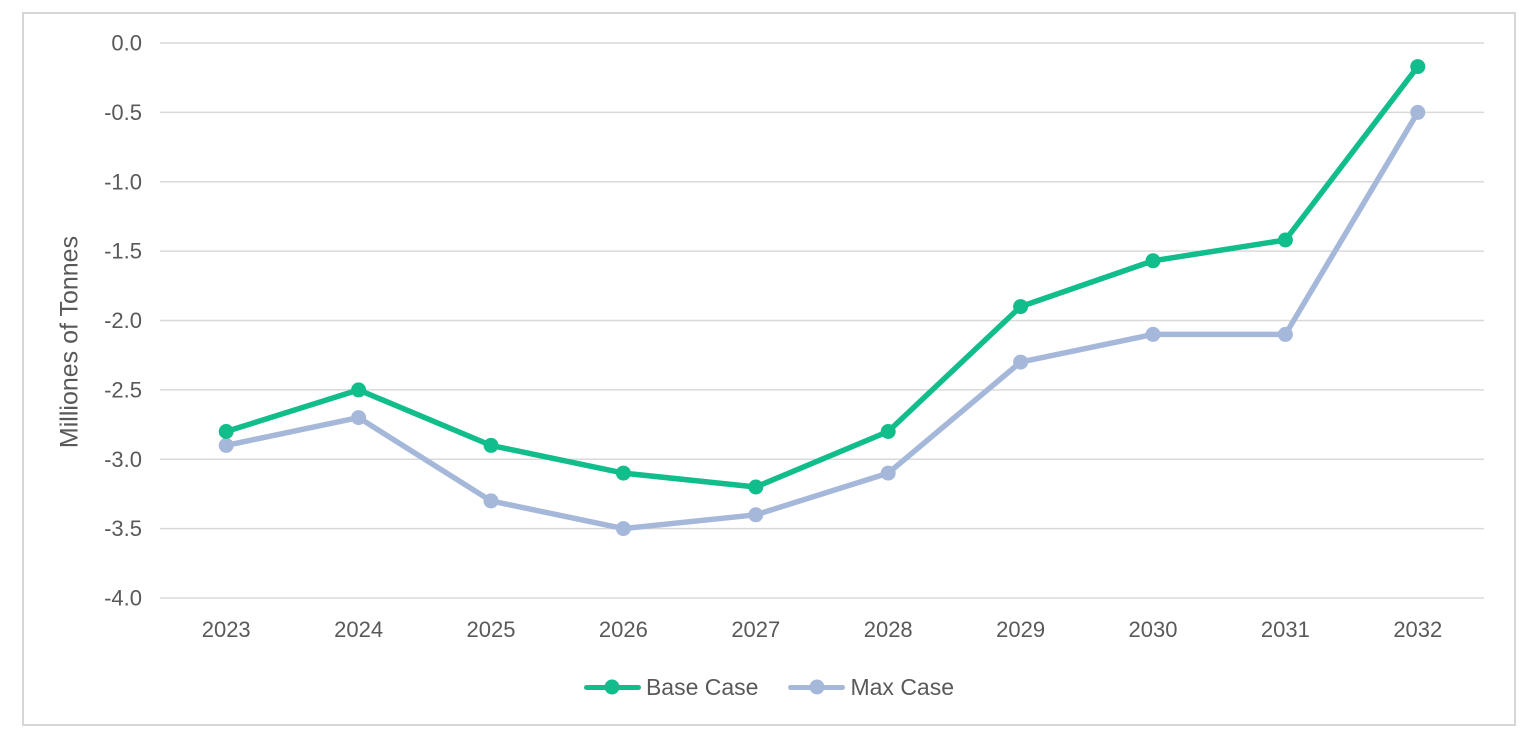 The width and height of the screenshot is (1538, 742). I want to click on x-tick-label: 2031, so click(1285, 629).